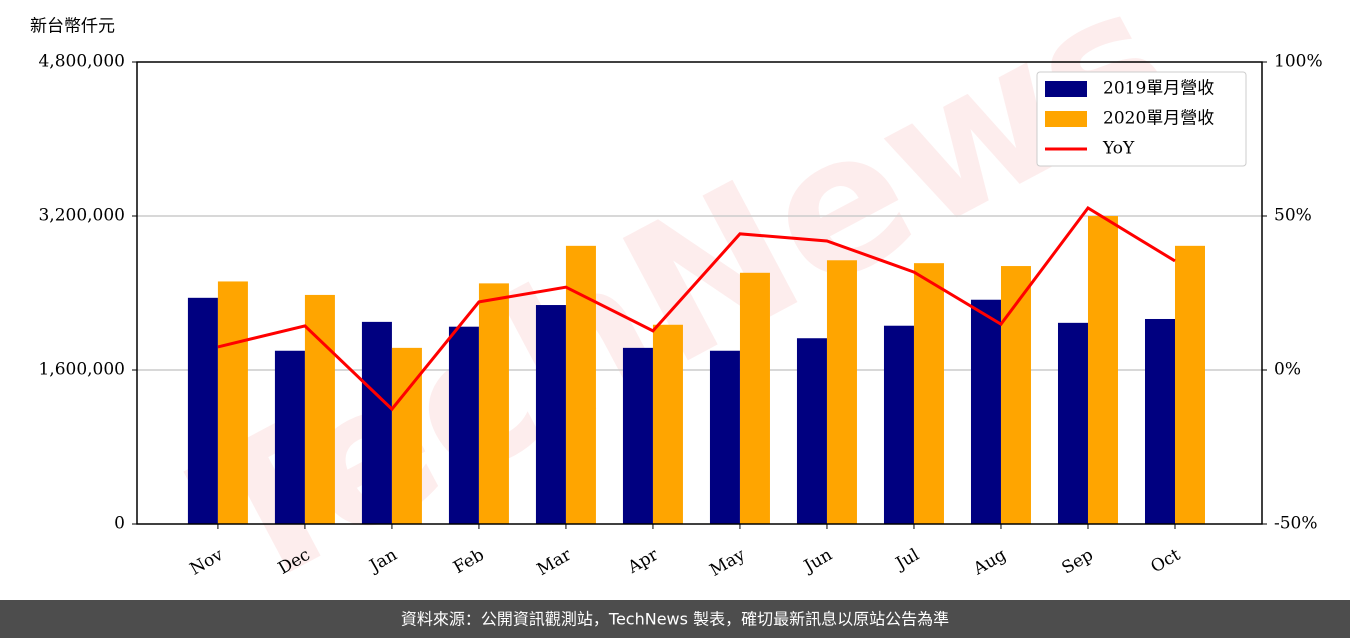 This screenshot has width=1350, height=638. Describe the element at coordinates (1293, 216) in the screenshot. I see `y2-tick-label: 50%` at that location.